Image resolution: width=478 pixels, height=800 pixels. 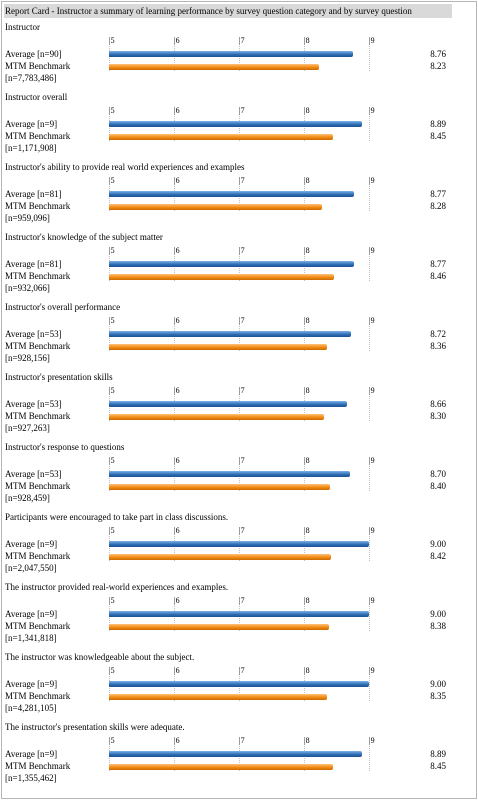 What do you see at coordinates (33, 264) in the screenshot?
I see `average-label: Average [n=81]` at bounding box center [33, 264].